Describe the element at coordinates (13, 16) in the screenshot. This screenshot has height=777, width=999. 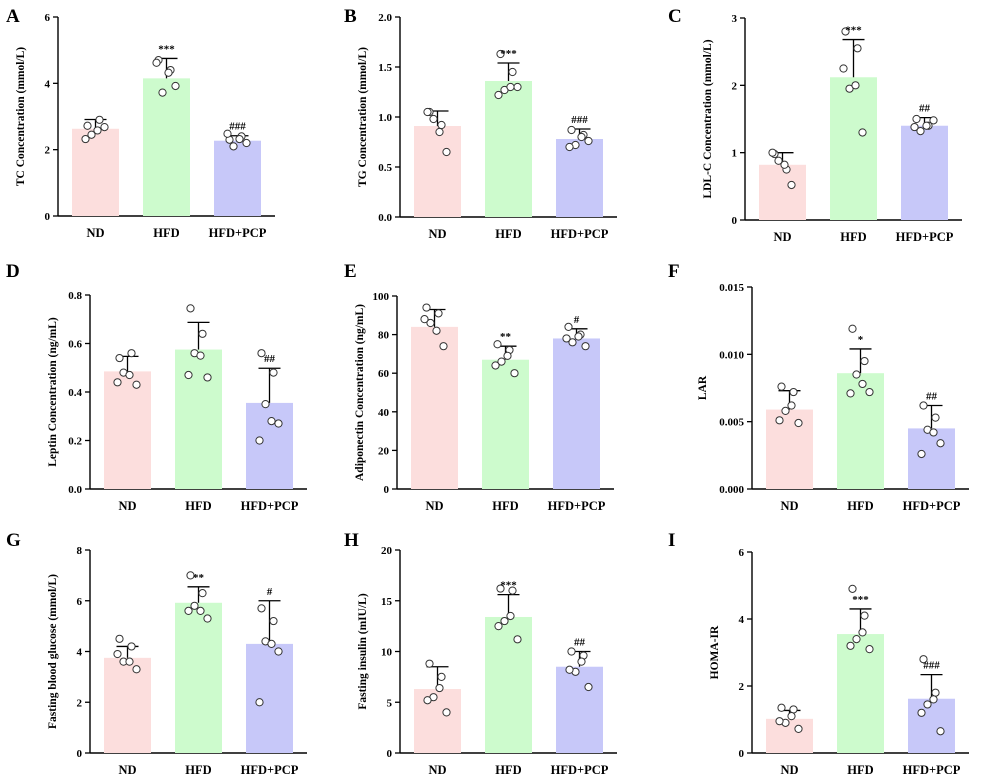
I see `panel-letter: A` at that location.